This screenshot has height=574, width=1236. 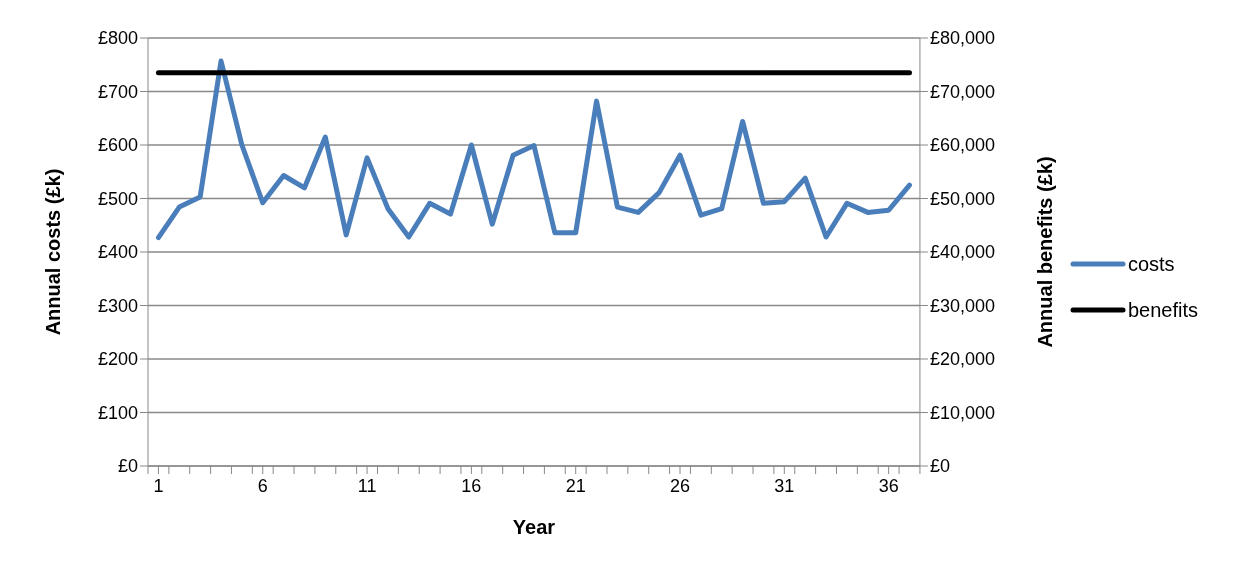 I want to click on y-tick-label: £700, so click(x=117, y=91).